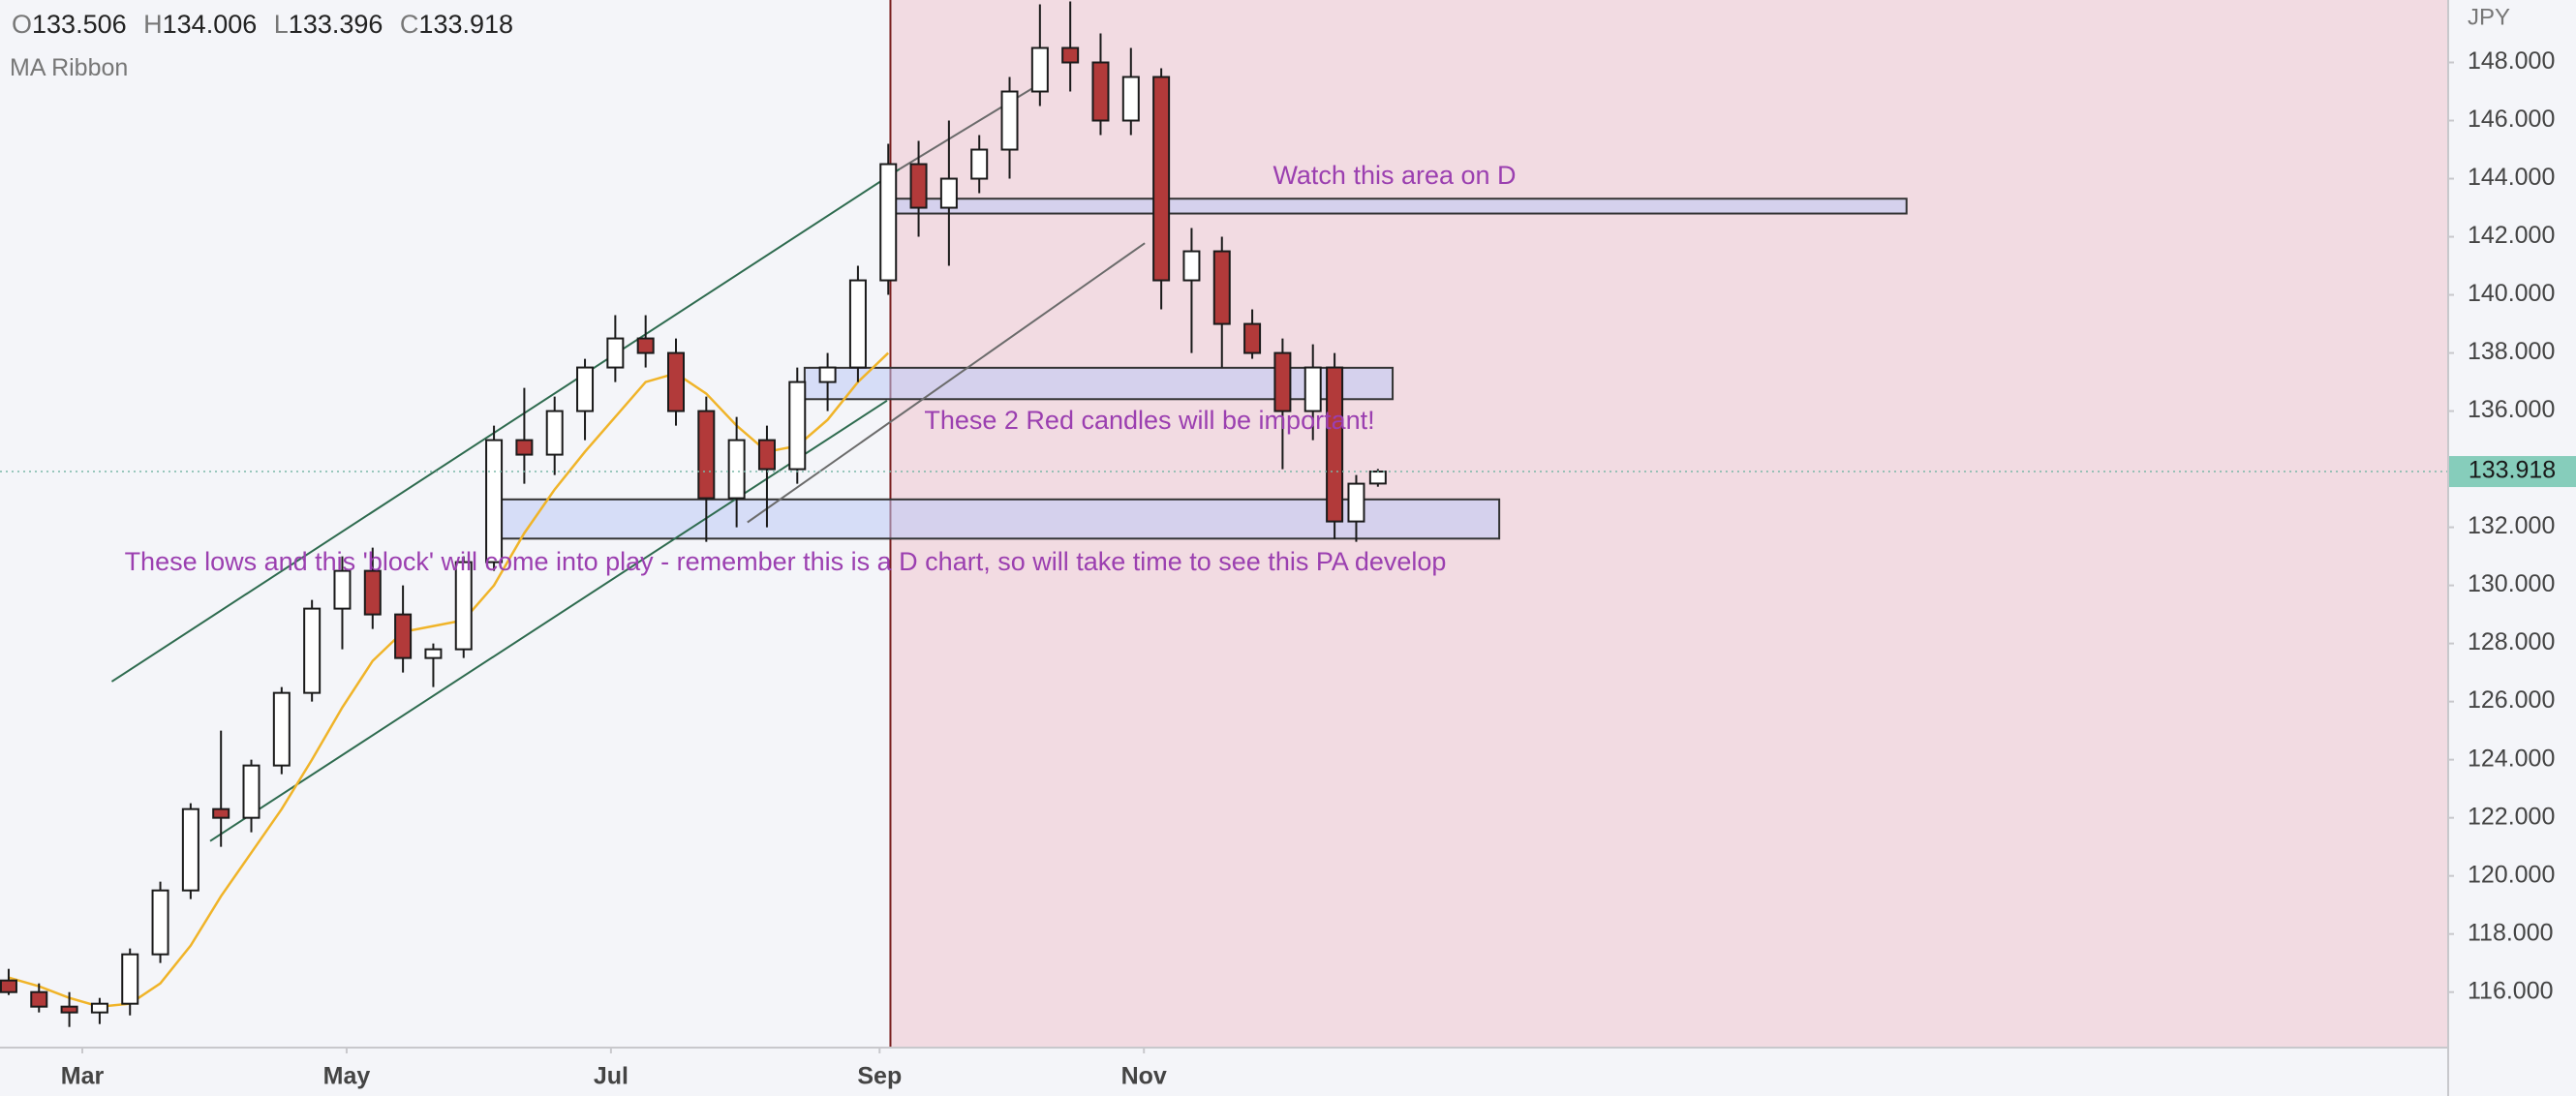 The height and width of the screenshot is (1096, 2576). I want to click on price-axis-bg, so click(2512, 548).